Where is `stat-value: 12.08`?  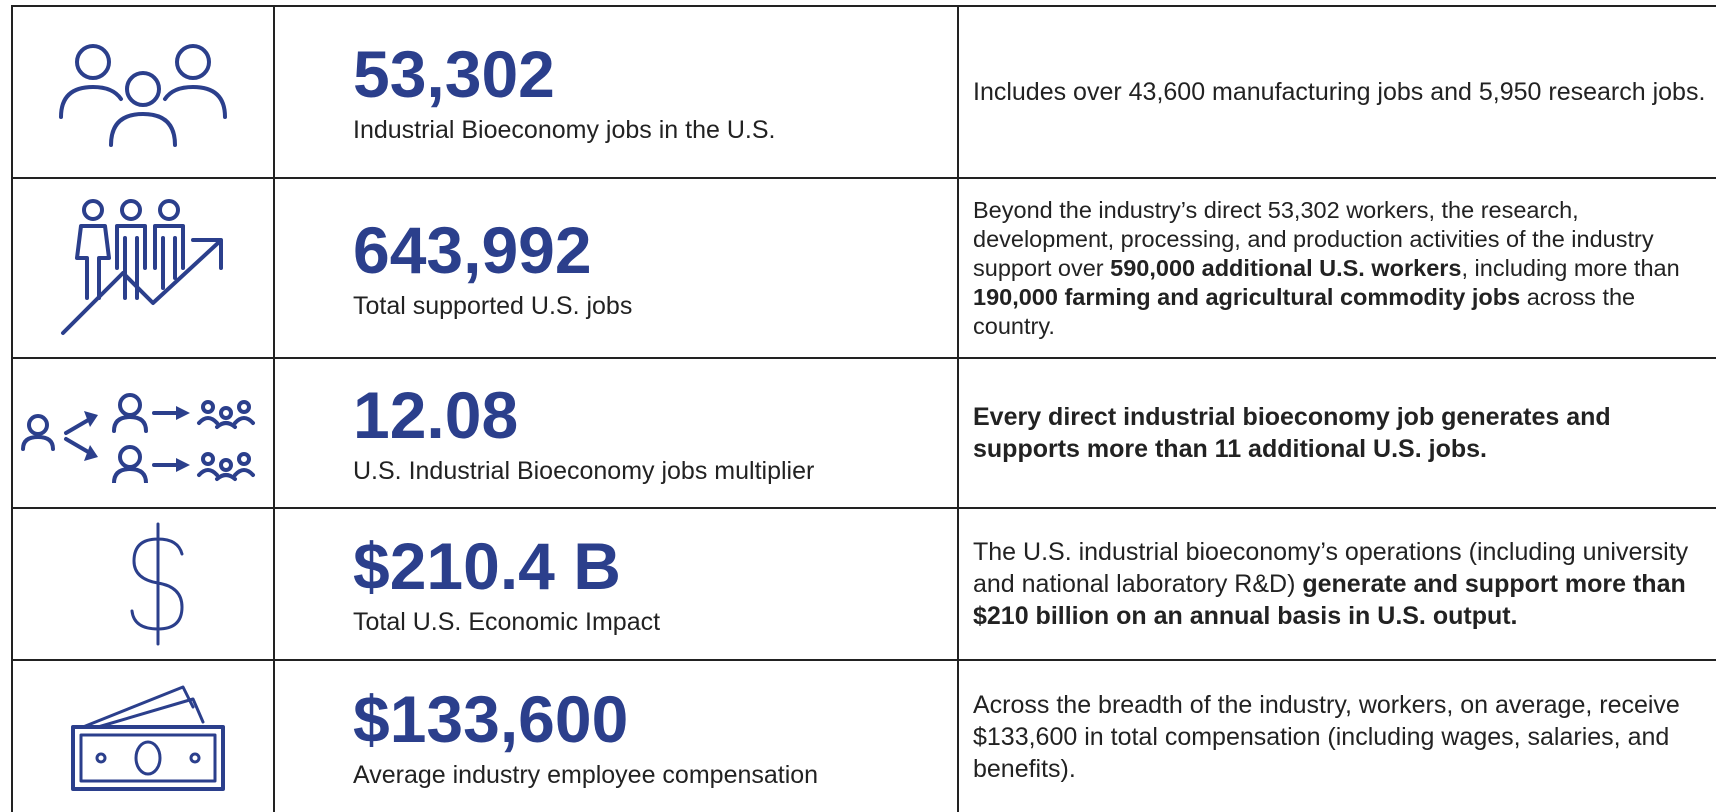 stat-value: 12.08 is located at coordinates (436, 415).